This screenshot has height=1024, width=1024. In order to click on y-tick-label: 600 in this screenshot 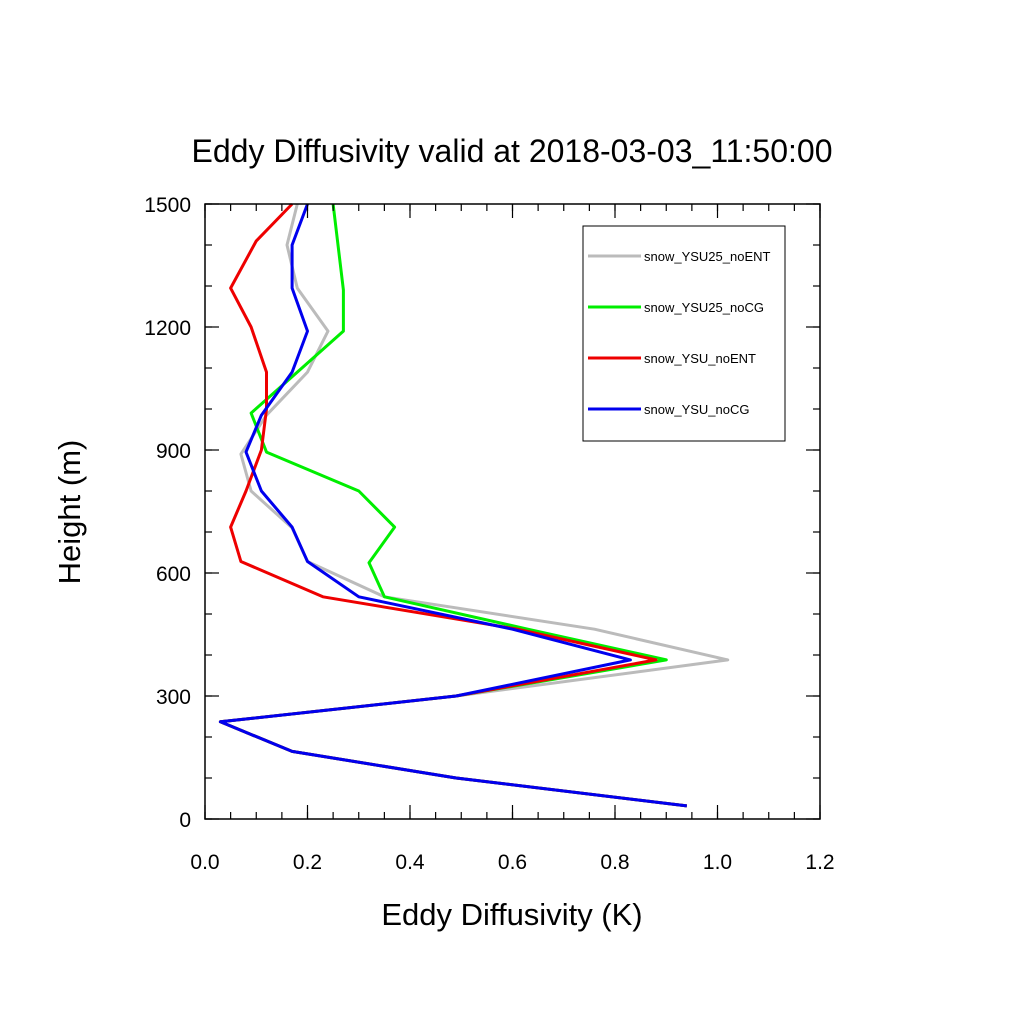, I will do `click(173, 574)`.